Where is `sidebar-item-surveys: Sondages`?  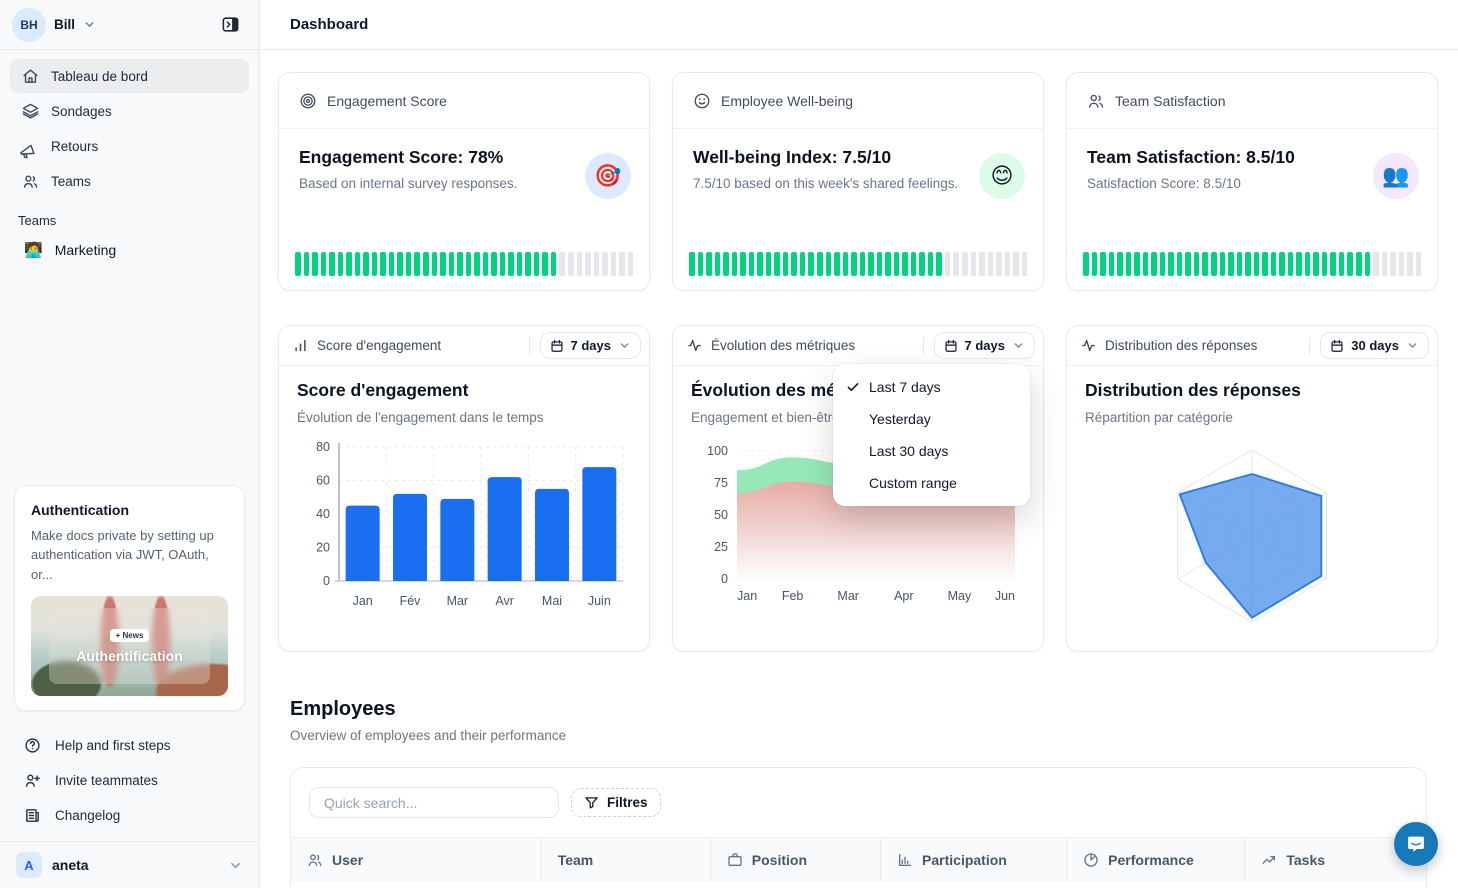 sidebar-item-surveys: Sondages is located at coordinates (129, 111).